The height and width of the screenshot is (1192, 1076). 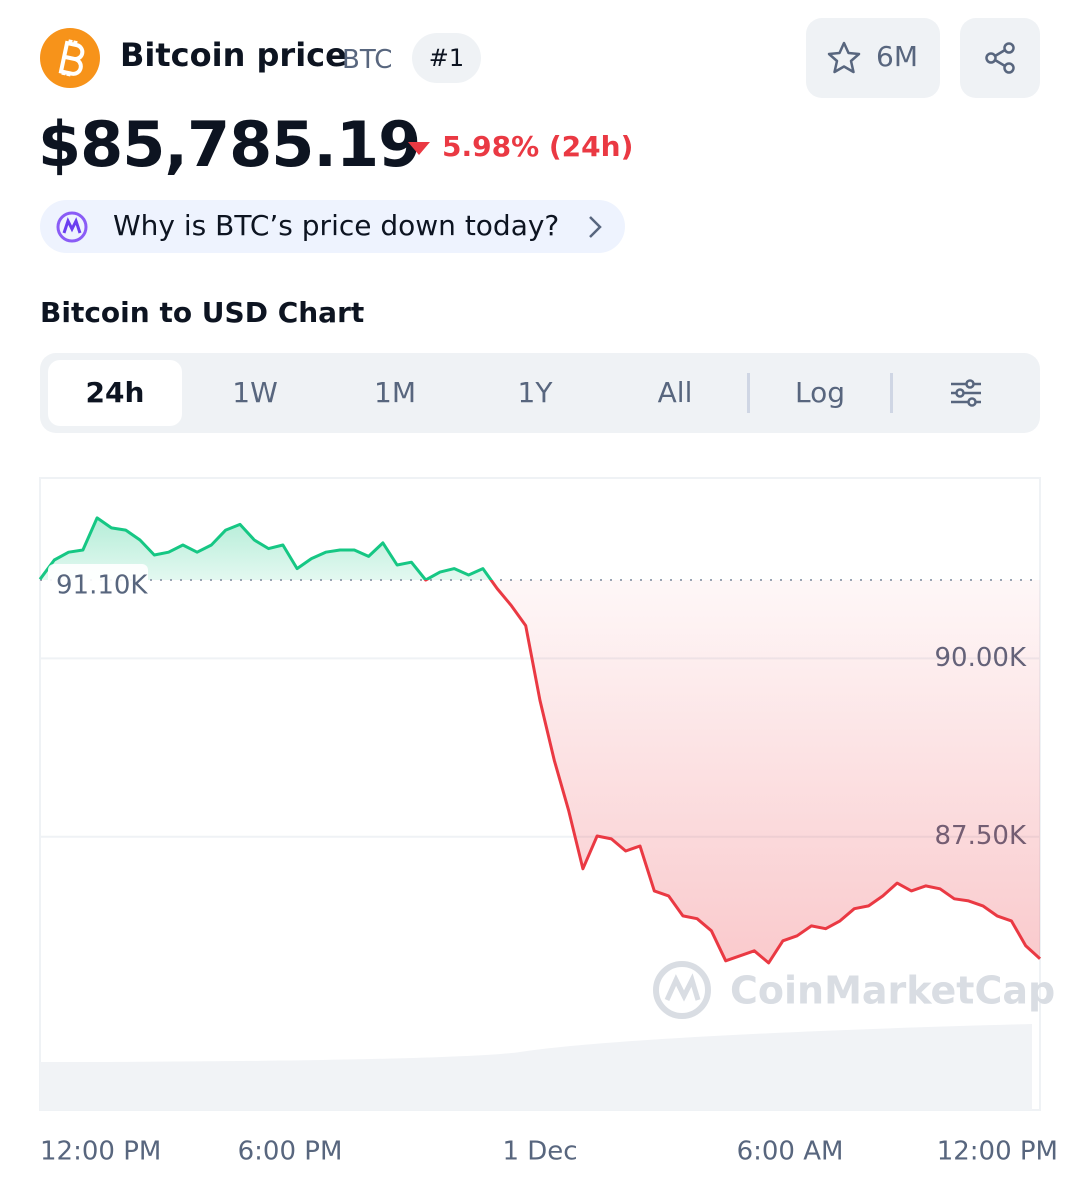 What do you see at coordinates (336, 225) in the screenshot?
I see `insight-text: Why is BTC’s price down today?` at bounding box center [336, 225].